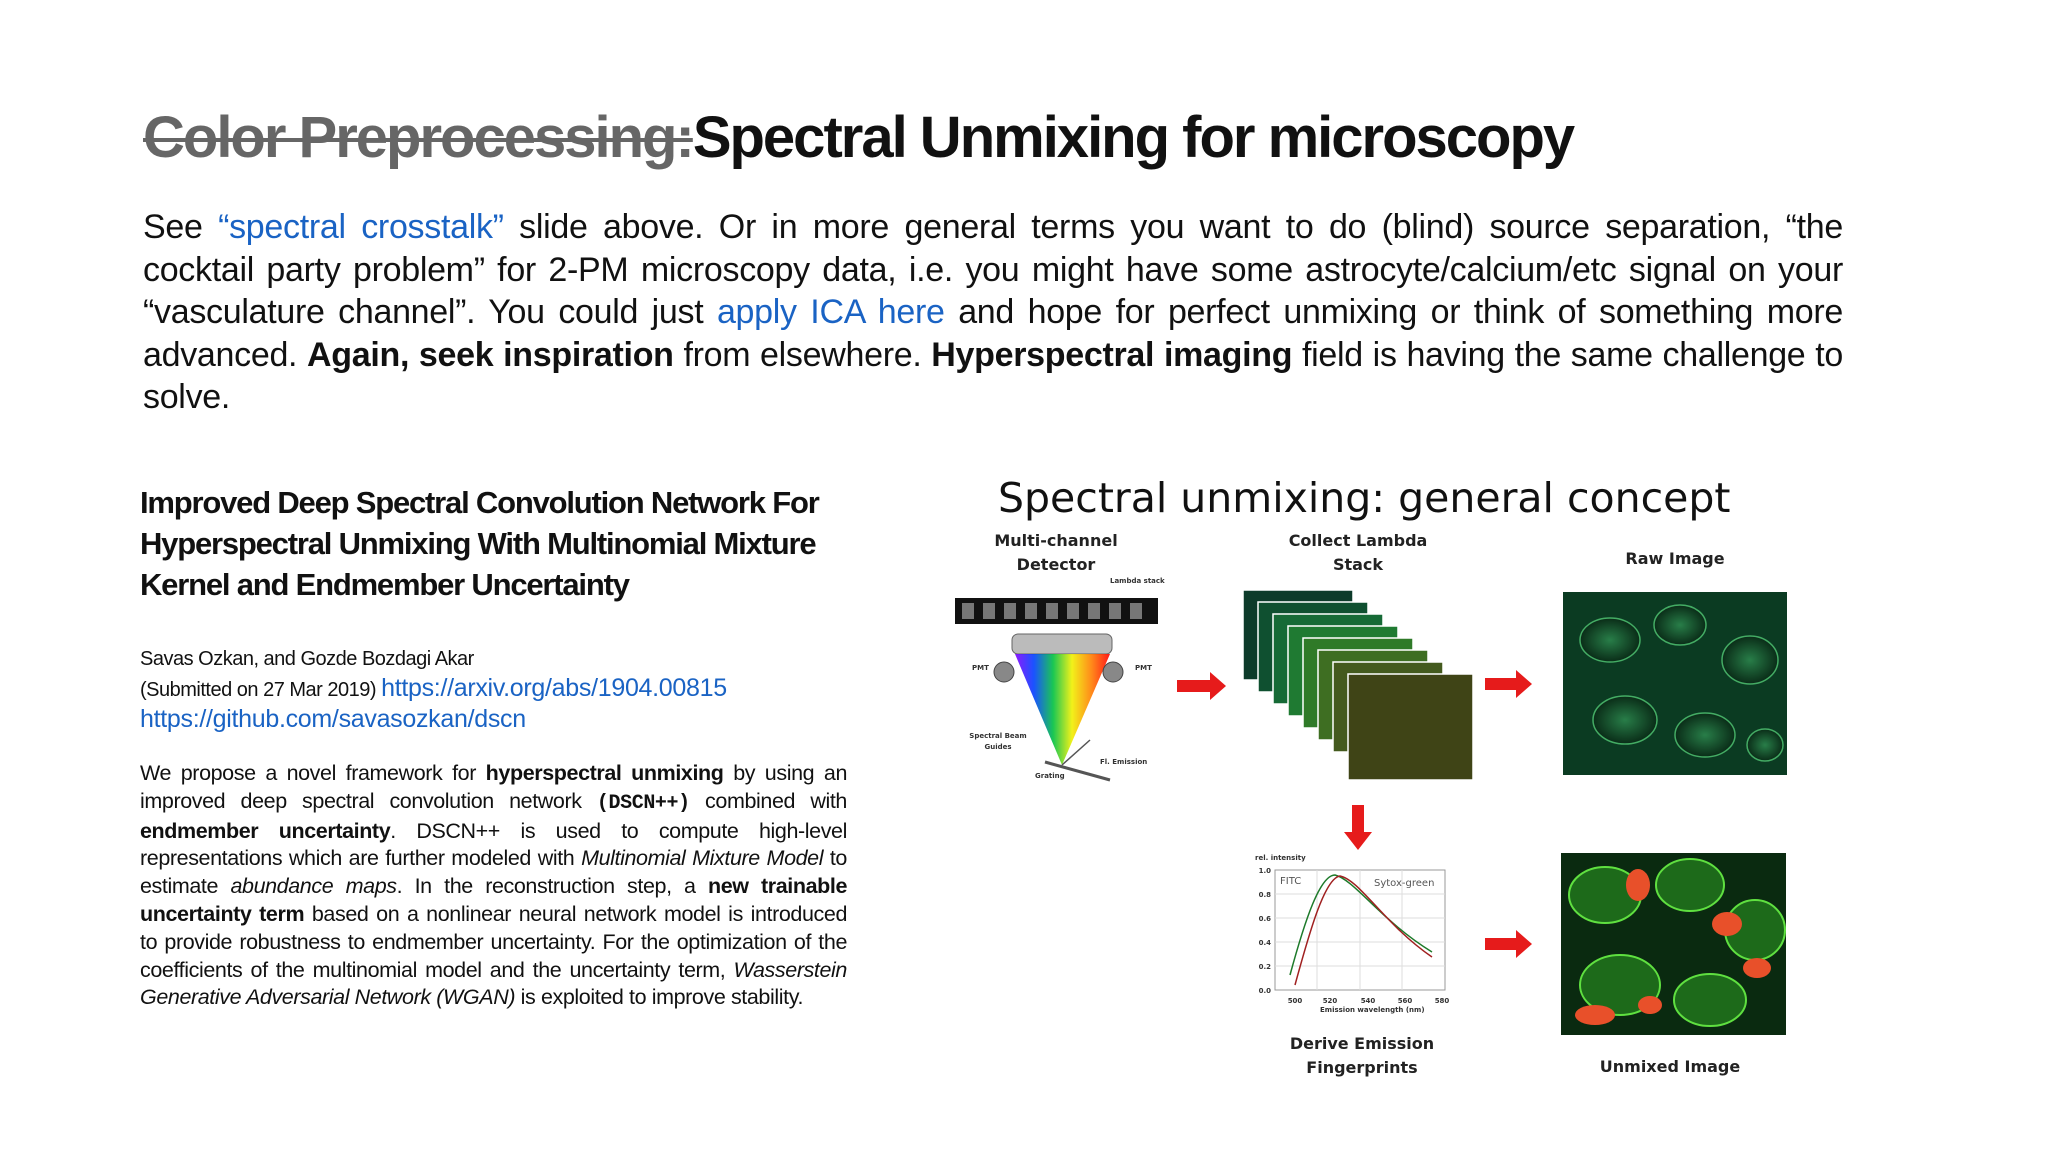  I want to click on tick-label: 520, so click(1330, 1001).